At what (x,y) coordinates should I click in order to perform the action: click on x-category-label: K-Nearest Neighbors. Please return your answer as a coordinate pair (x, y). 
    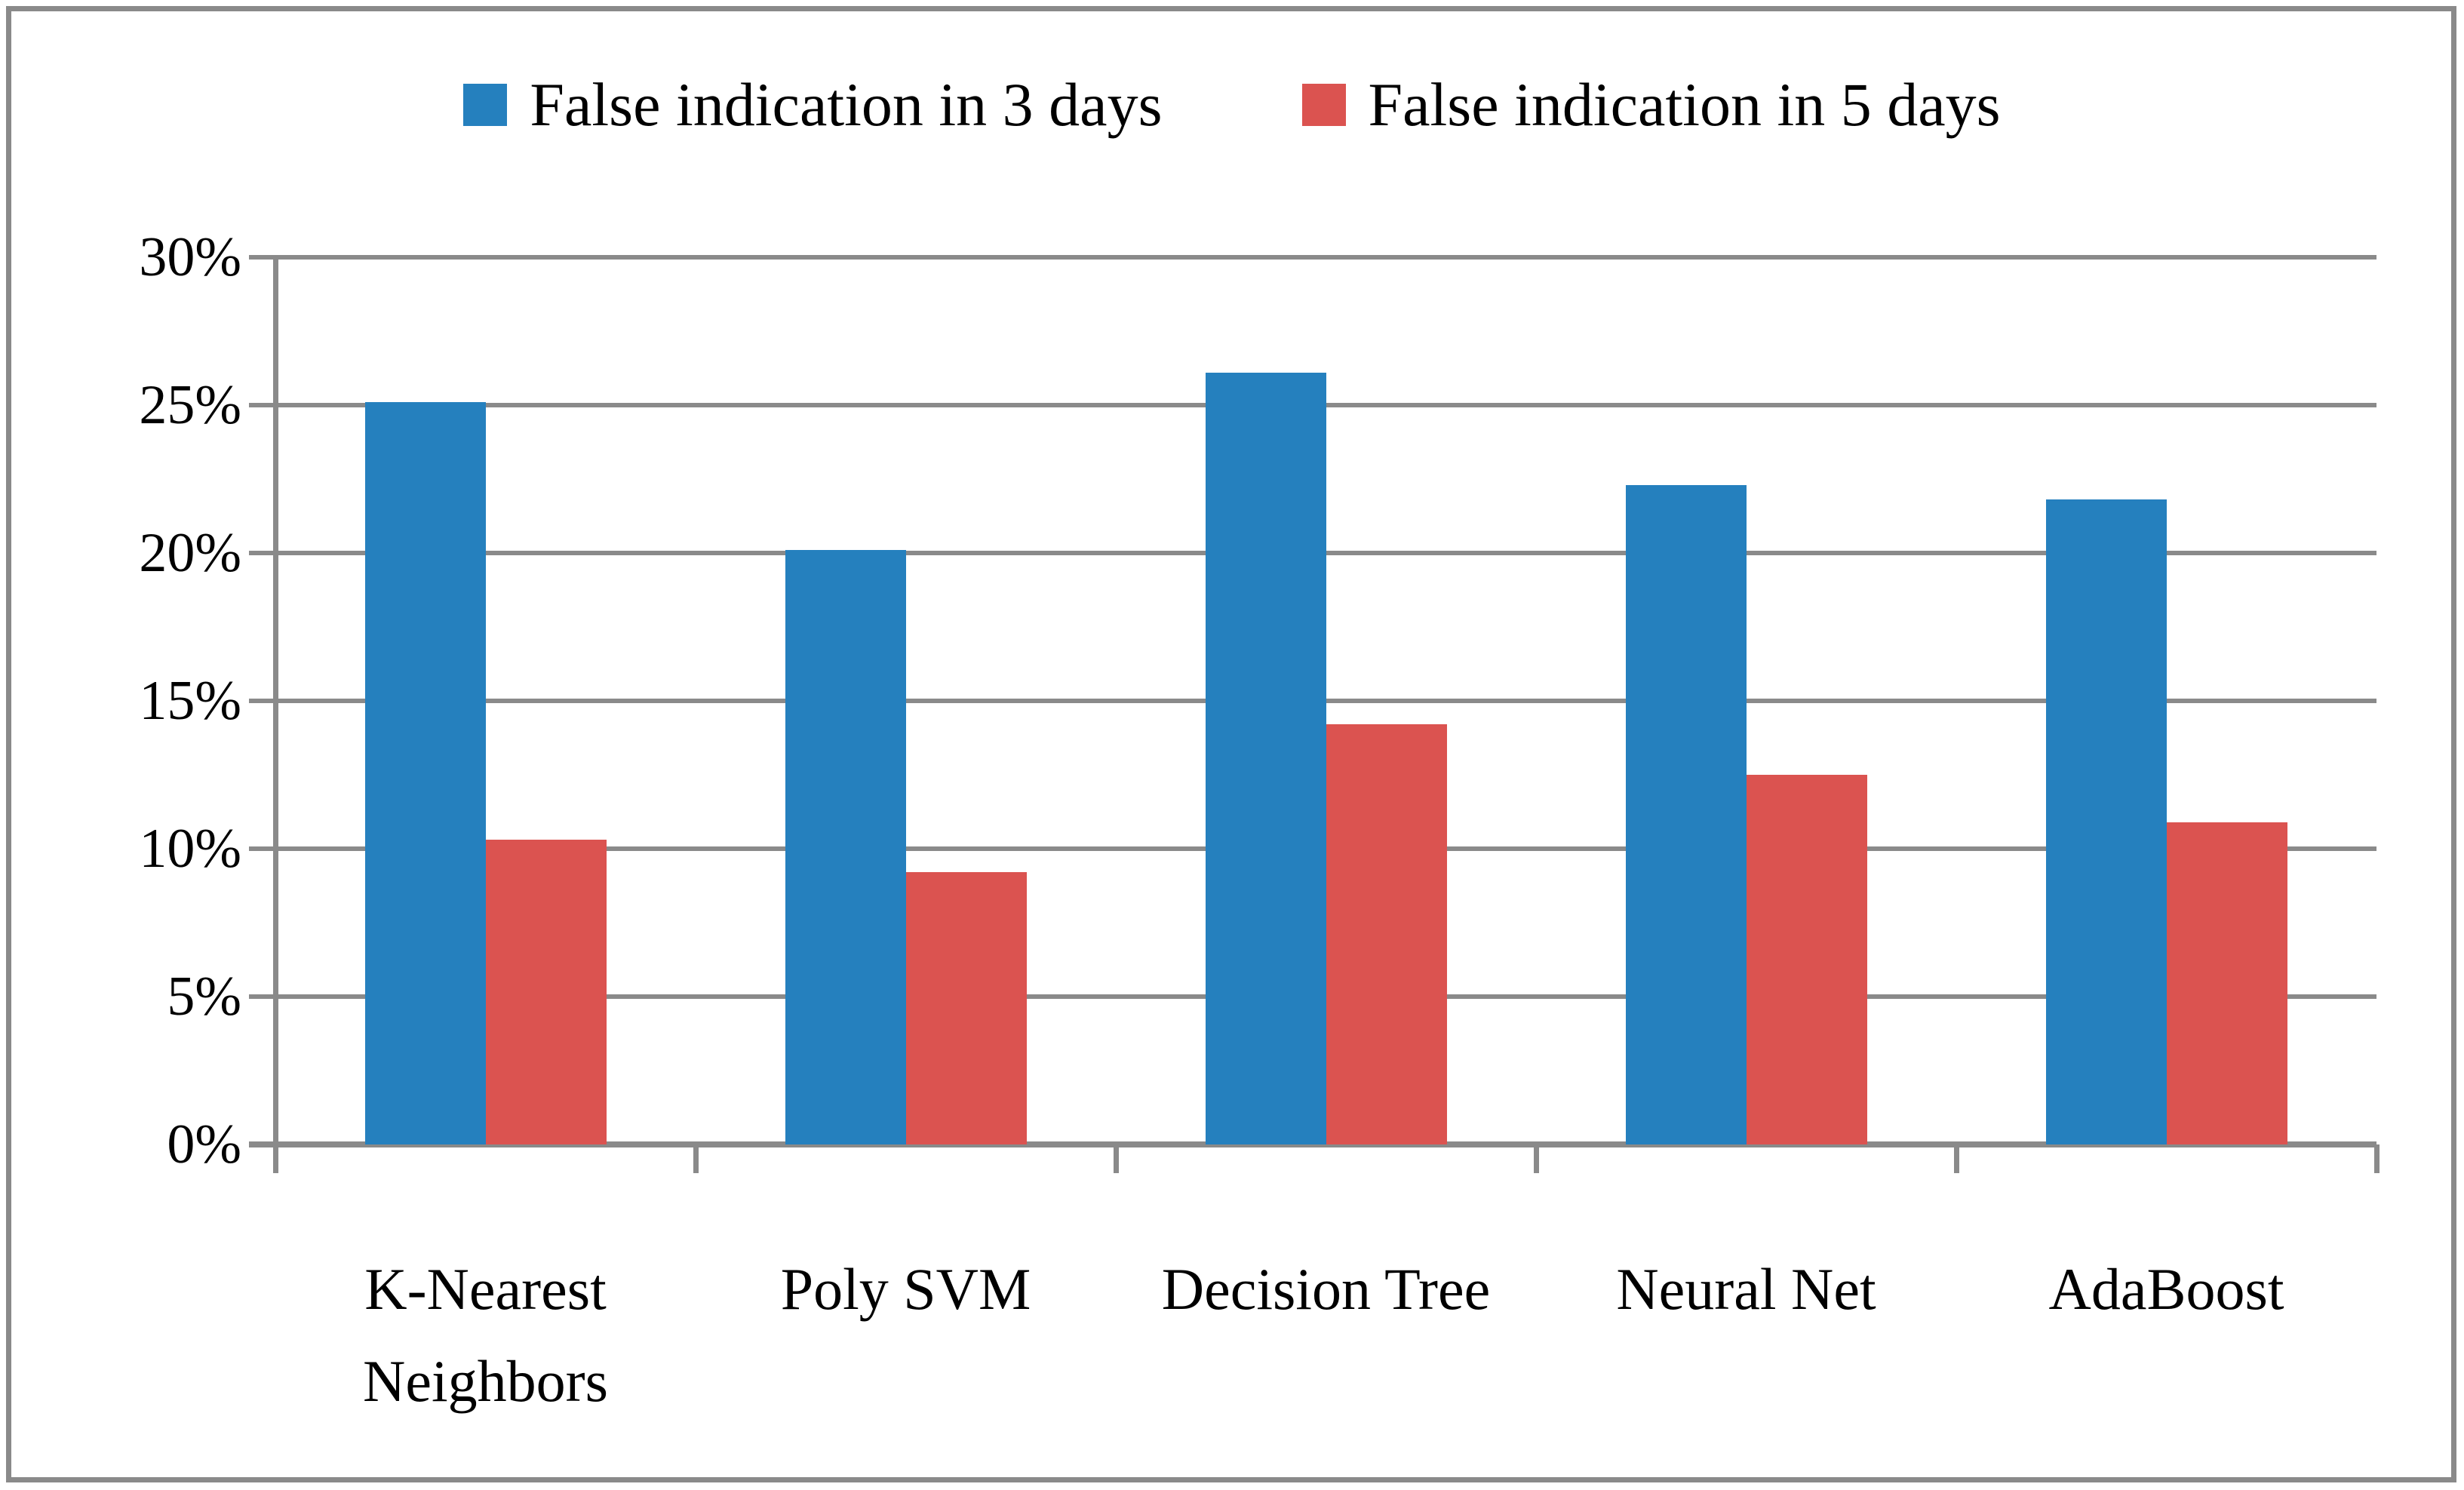
    Looking at the image, I should click on (485, 1335).